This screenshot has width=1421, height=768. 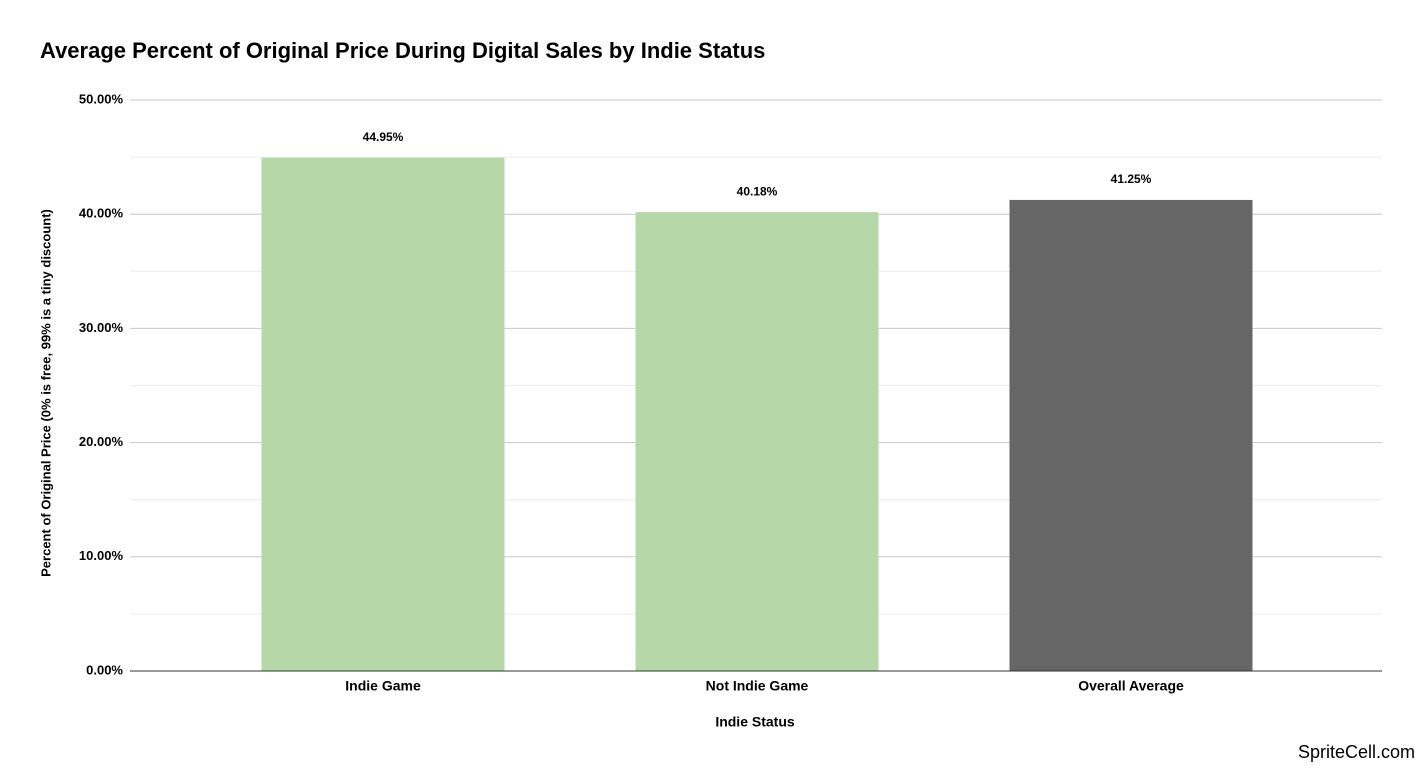 I want to click on x-tick-label: Overall Average, so click(x=1131, y=686).